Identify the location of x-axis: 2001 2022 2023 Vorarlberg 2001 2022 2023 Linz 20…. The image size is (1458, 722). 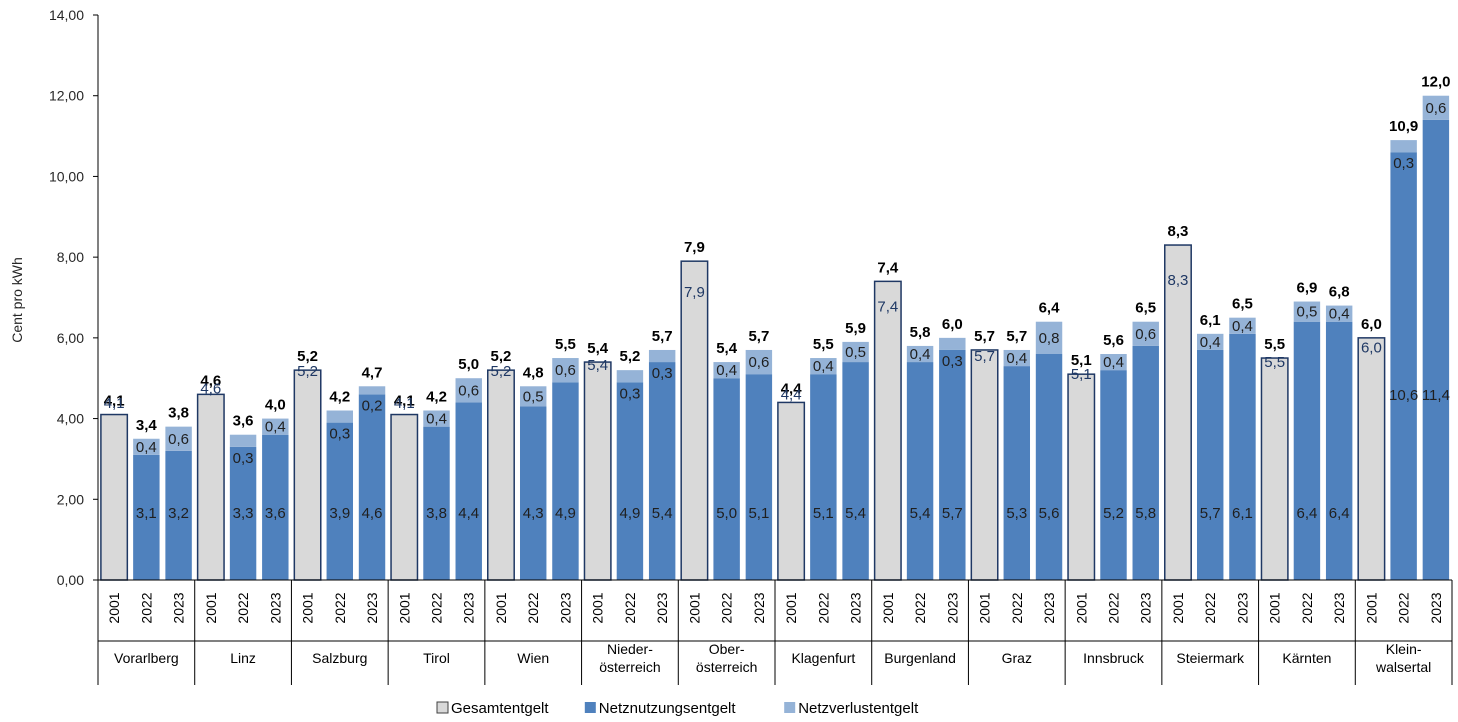
(775, 632).